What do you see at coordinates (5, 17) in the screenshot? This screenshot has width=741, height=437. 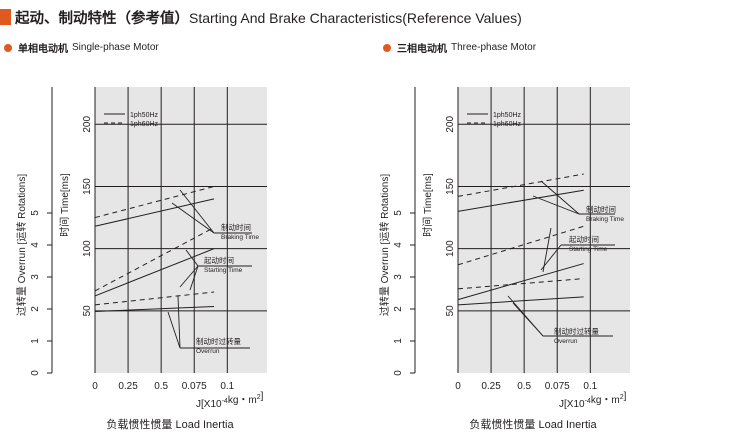 I see `title-accent-block` at bounding box center [5, 17].